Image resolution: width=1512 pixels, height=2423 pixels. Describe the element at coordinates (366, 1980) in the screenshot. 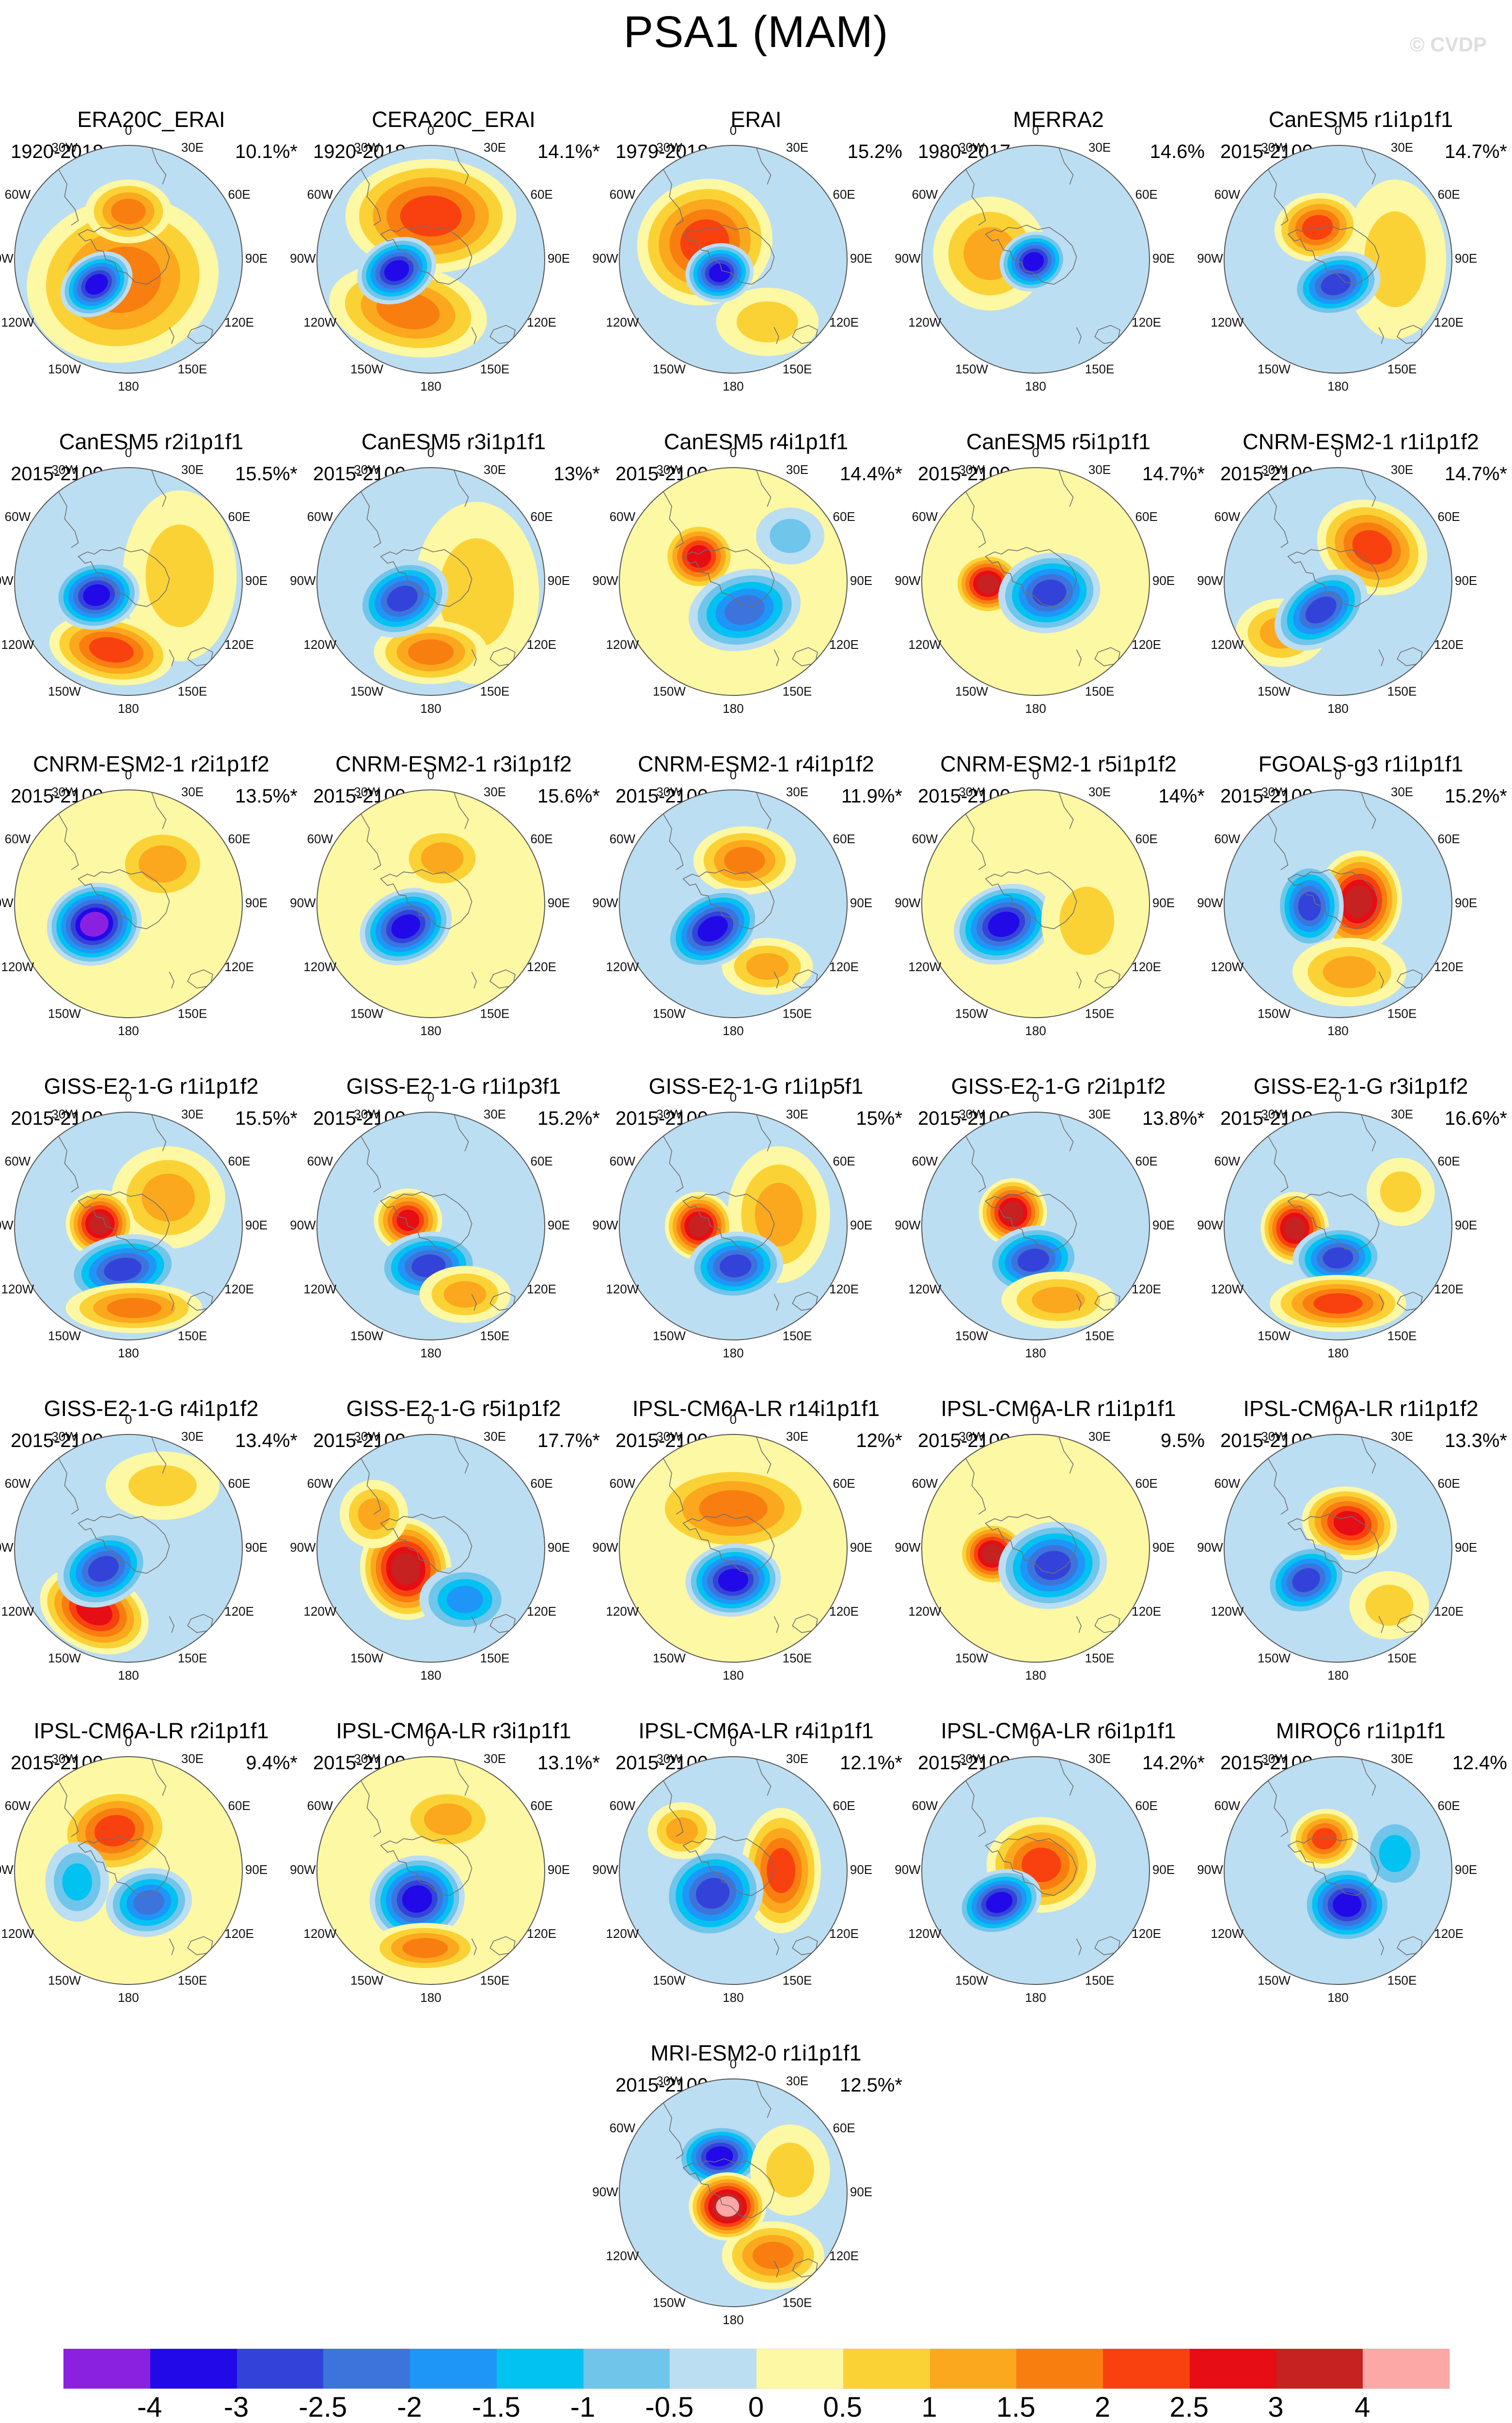

I see `longitude-label: 150W` at that location.